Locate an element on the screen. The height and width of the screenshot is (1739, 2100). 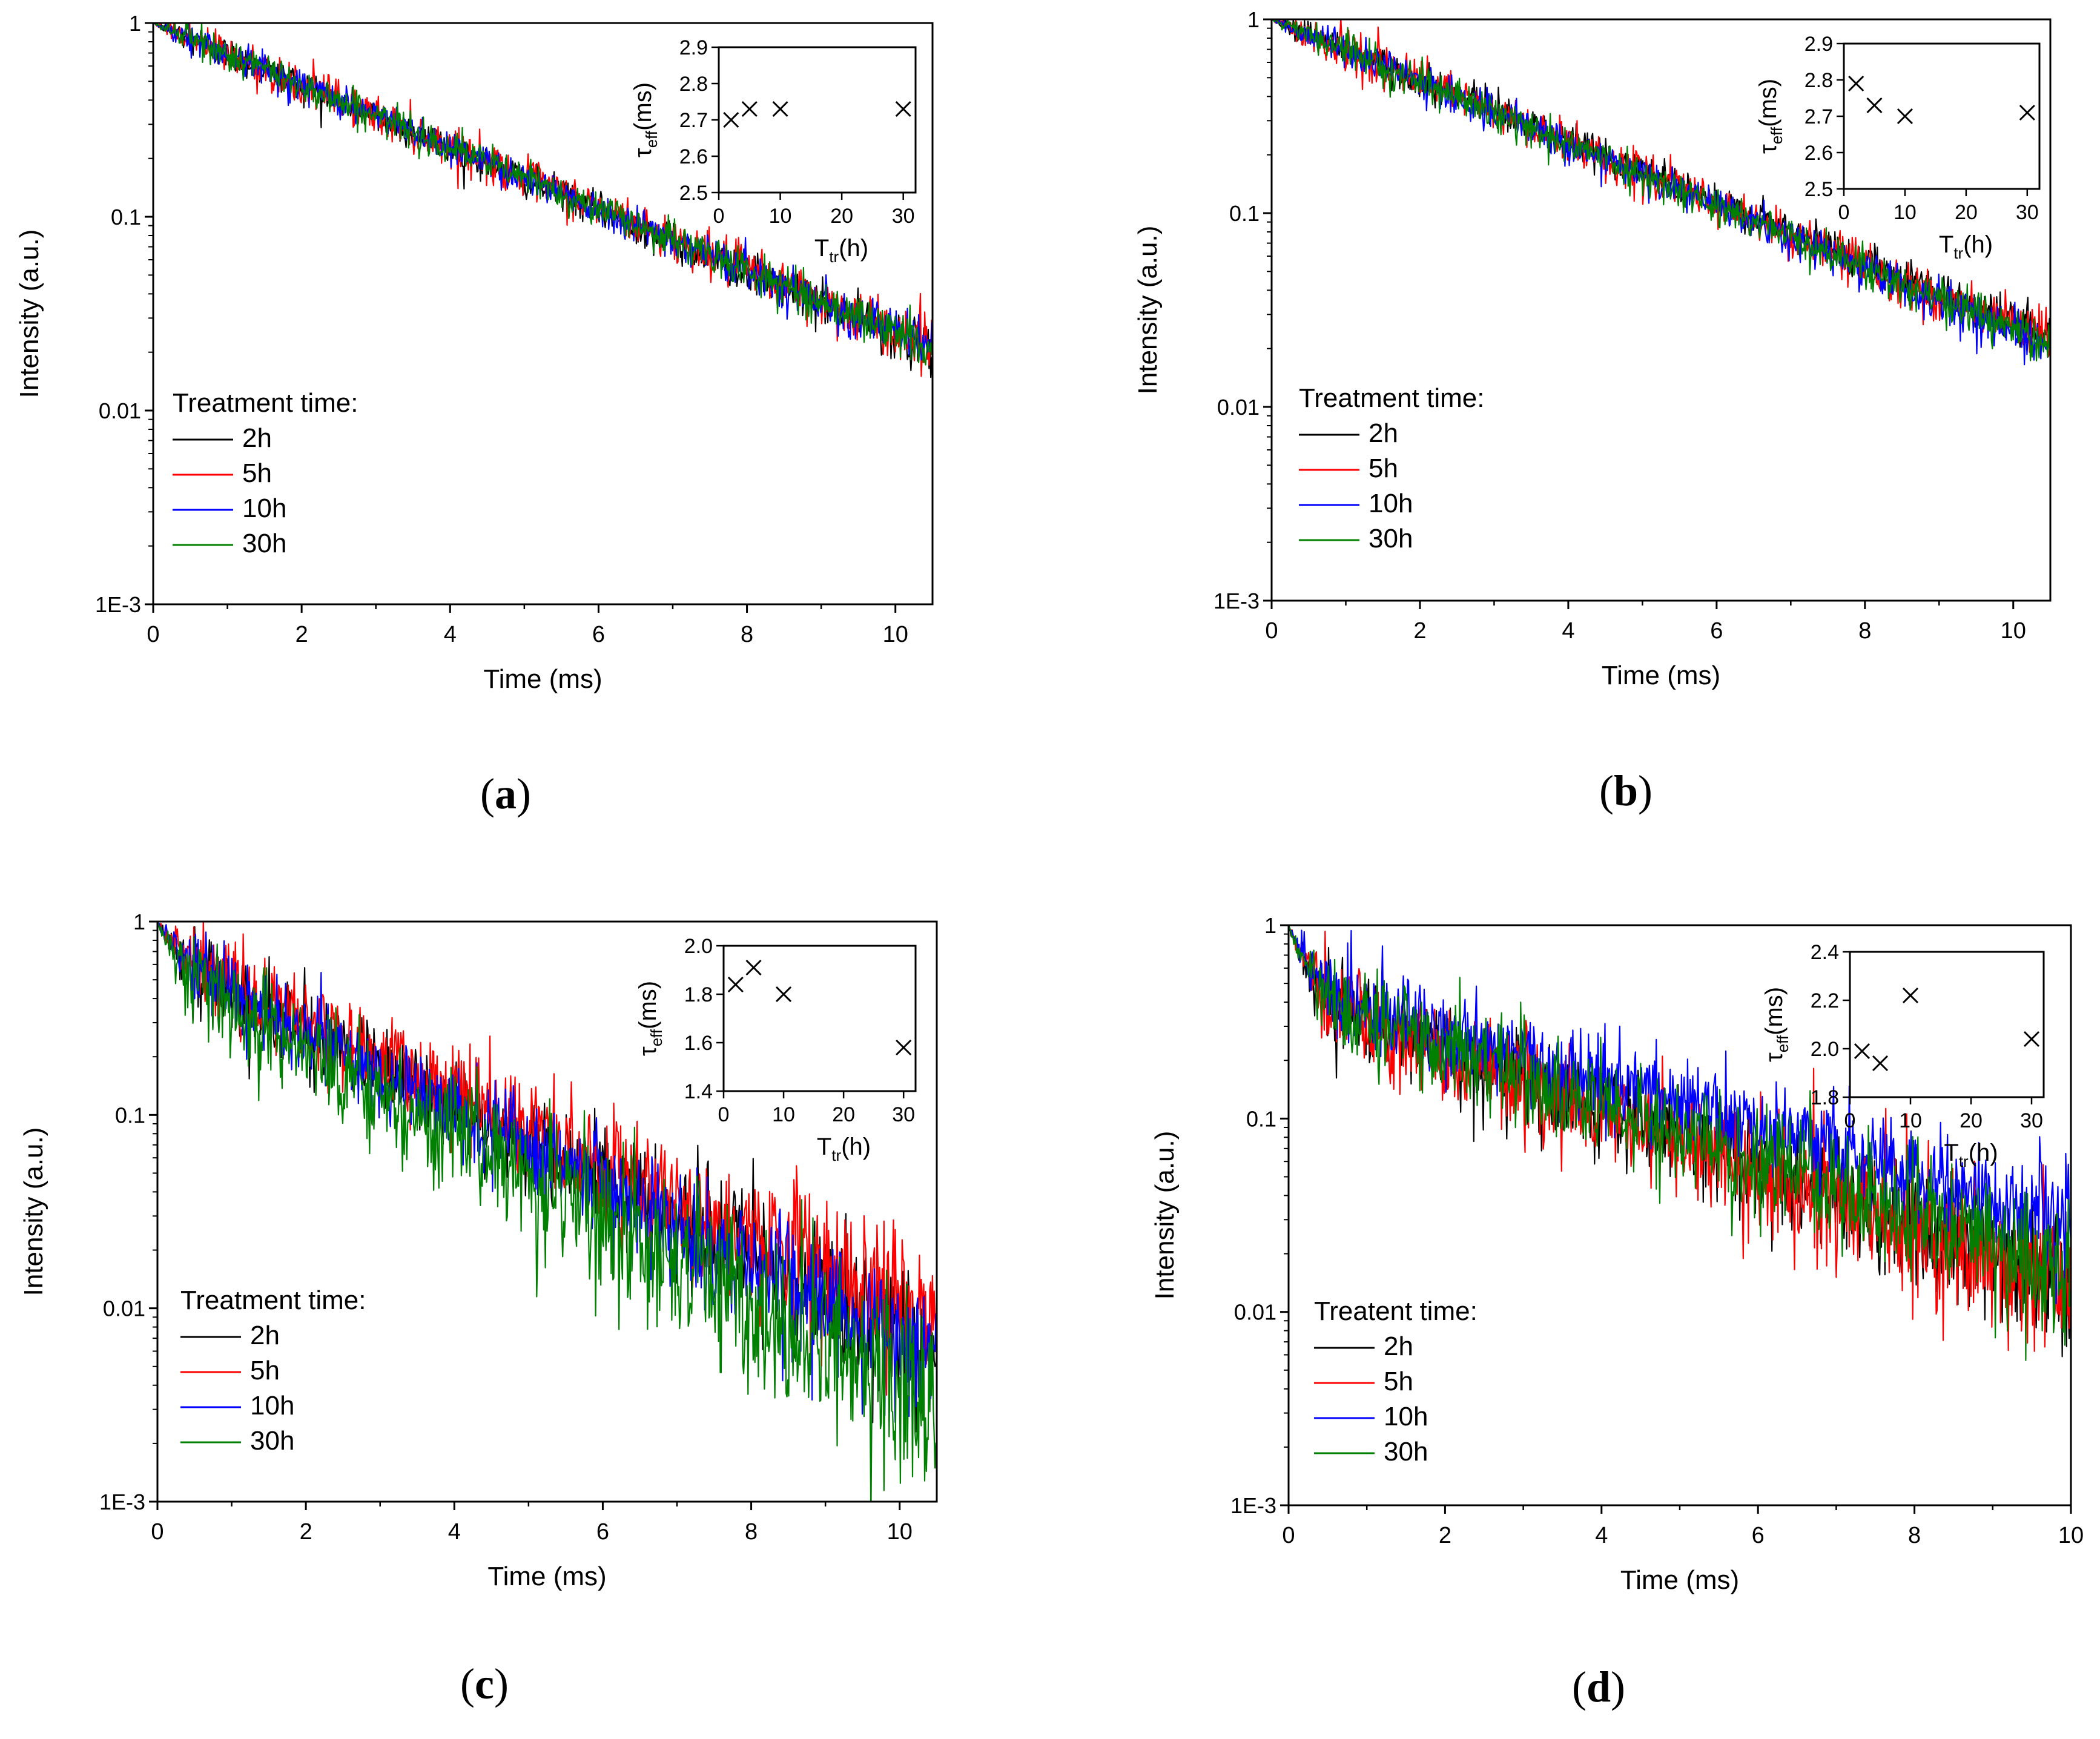
inset-y-axis-label: τeff(ms) is located at coordinates (650, 1018).